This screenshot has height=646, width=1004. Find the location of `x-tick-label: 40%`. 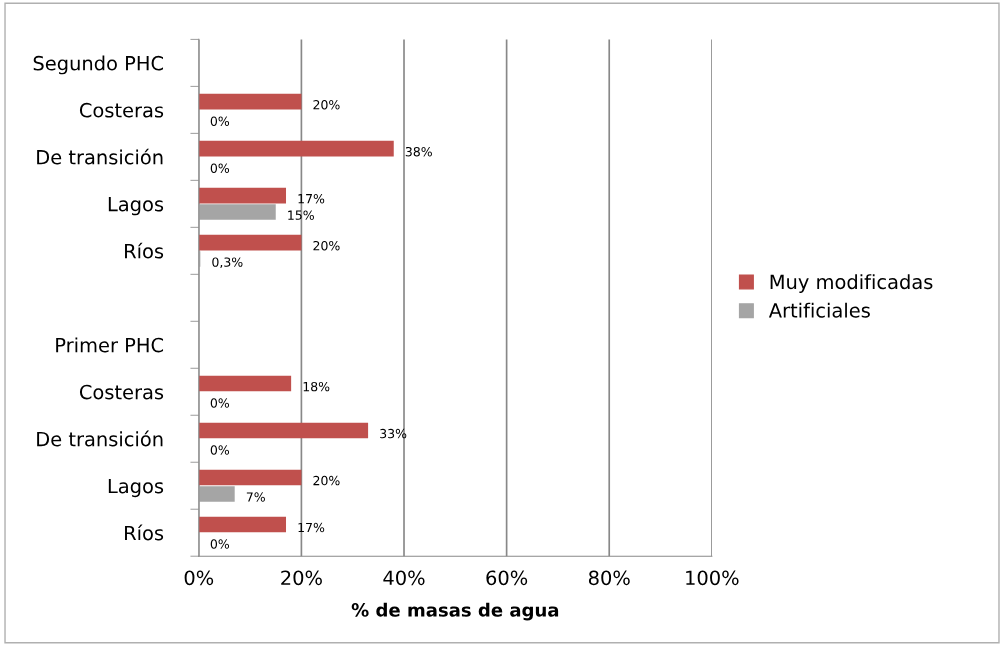

x-tick-label: 40% is located at coordinates (404, 578).